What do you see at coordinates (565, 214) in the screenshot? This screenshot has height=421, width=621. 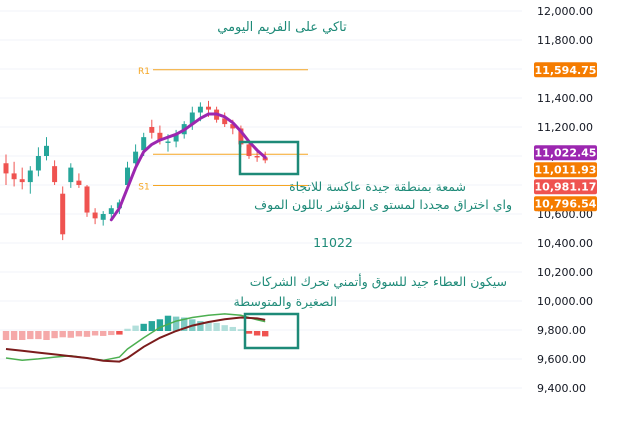 I see `y-tick-label: 10,600.00` at bounding box center [565, 214].